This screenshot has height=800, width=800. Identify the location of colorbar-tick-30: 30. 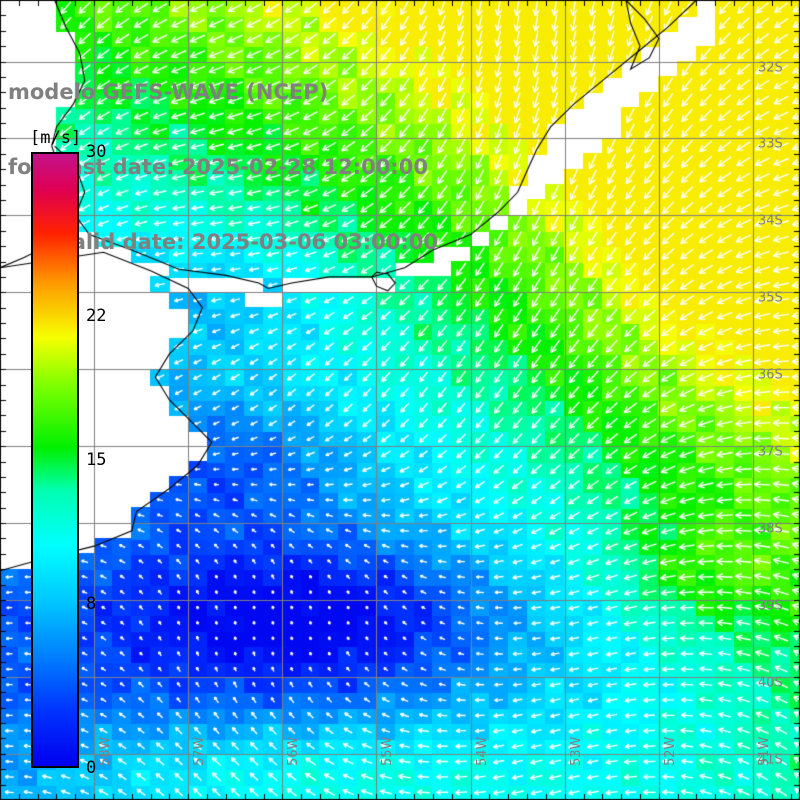
(96, 152).